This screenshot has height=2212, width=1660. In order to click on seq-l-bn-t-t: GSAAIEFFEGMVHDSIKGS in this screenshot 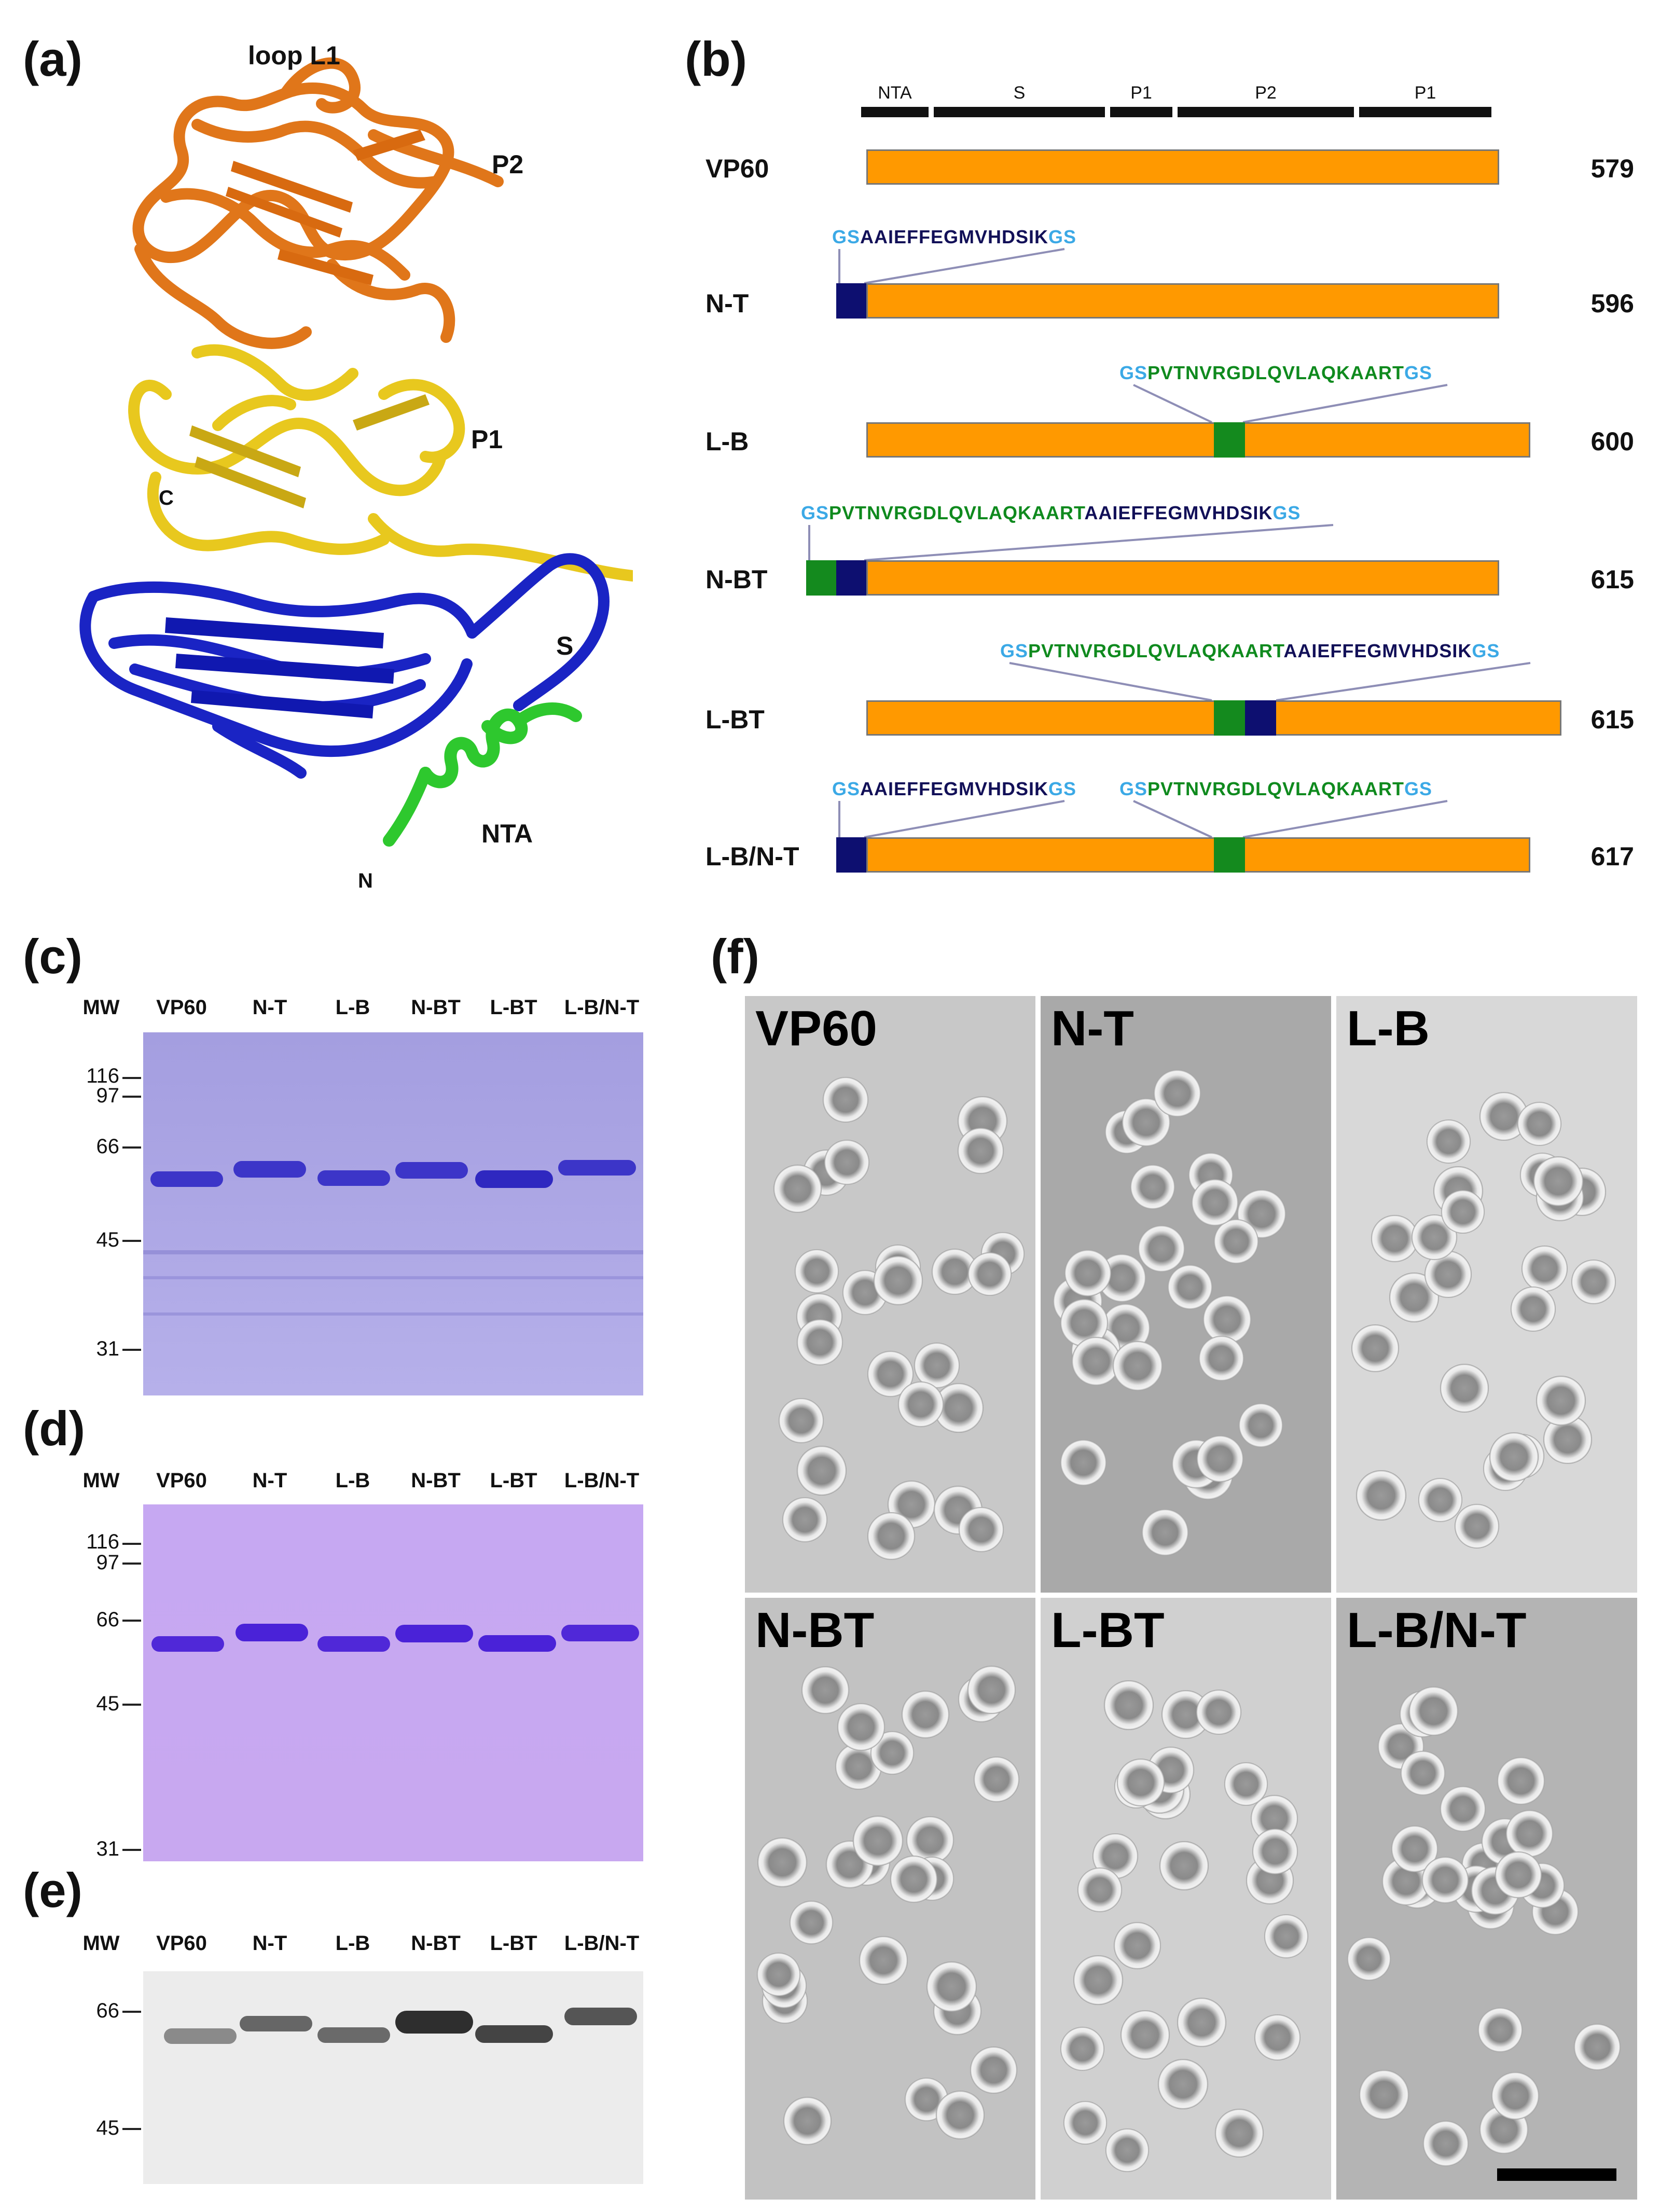, I will do `click(954, 789)`.